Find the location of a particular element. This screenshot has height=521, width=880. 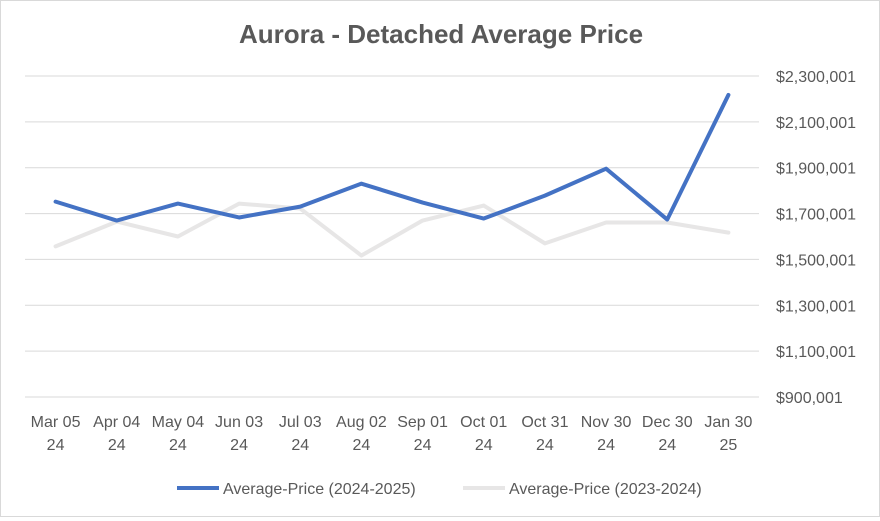

y-tick-label: $2,100,001 is located at coordinates (816, 123).